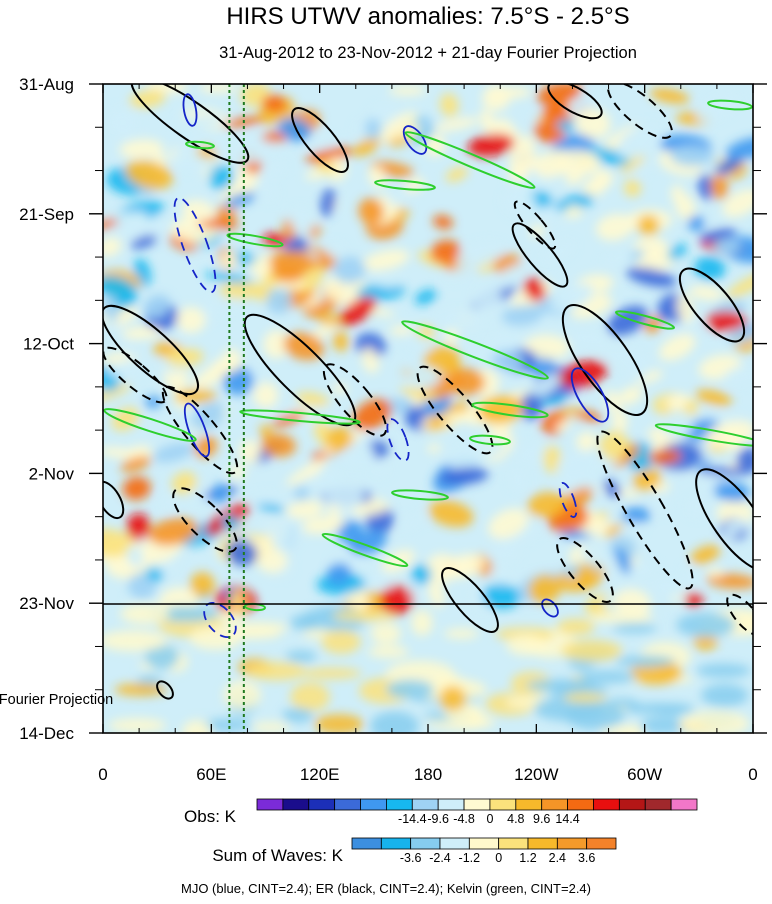  What do you see at coordinates (46, 84) in the screenshot?
I see `y-tick-label: 31-Aug` at bounding box center [46, 84].